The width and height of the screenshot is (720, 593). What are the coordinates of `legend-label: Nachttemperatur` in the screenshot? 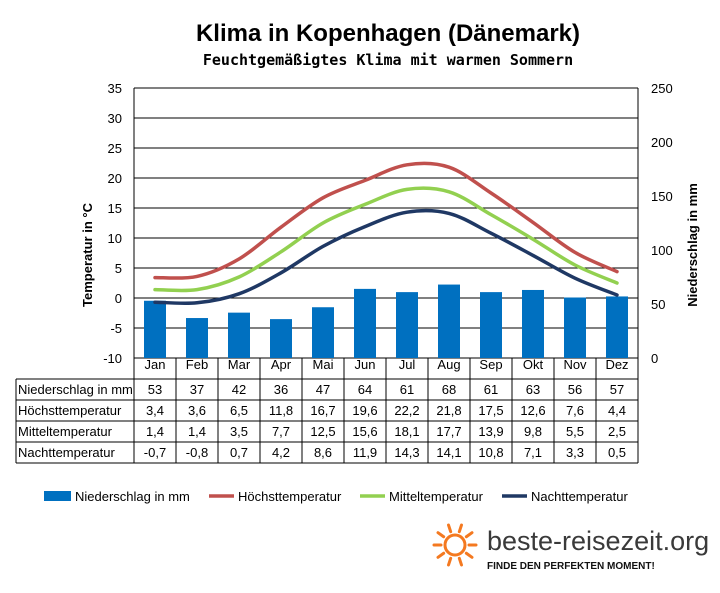 It's located at (579, 496).